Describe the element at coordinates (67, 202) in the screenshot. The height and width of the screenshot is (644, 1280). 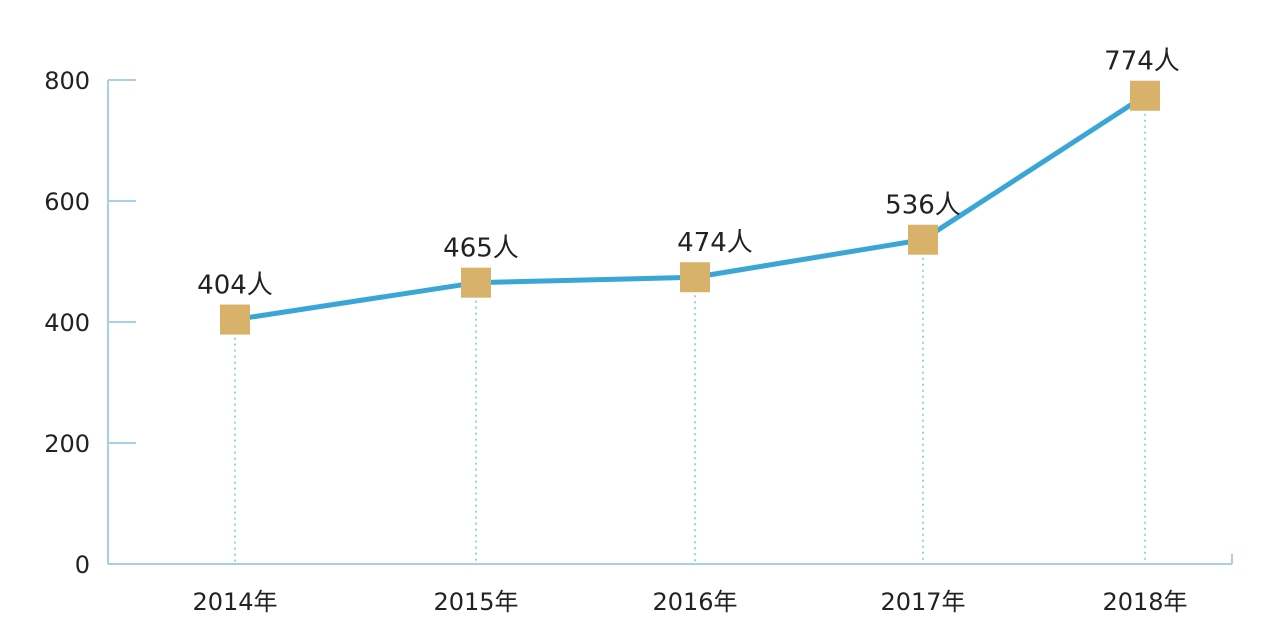
I see `y-tick-label: 600` at that location.